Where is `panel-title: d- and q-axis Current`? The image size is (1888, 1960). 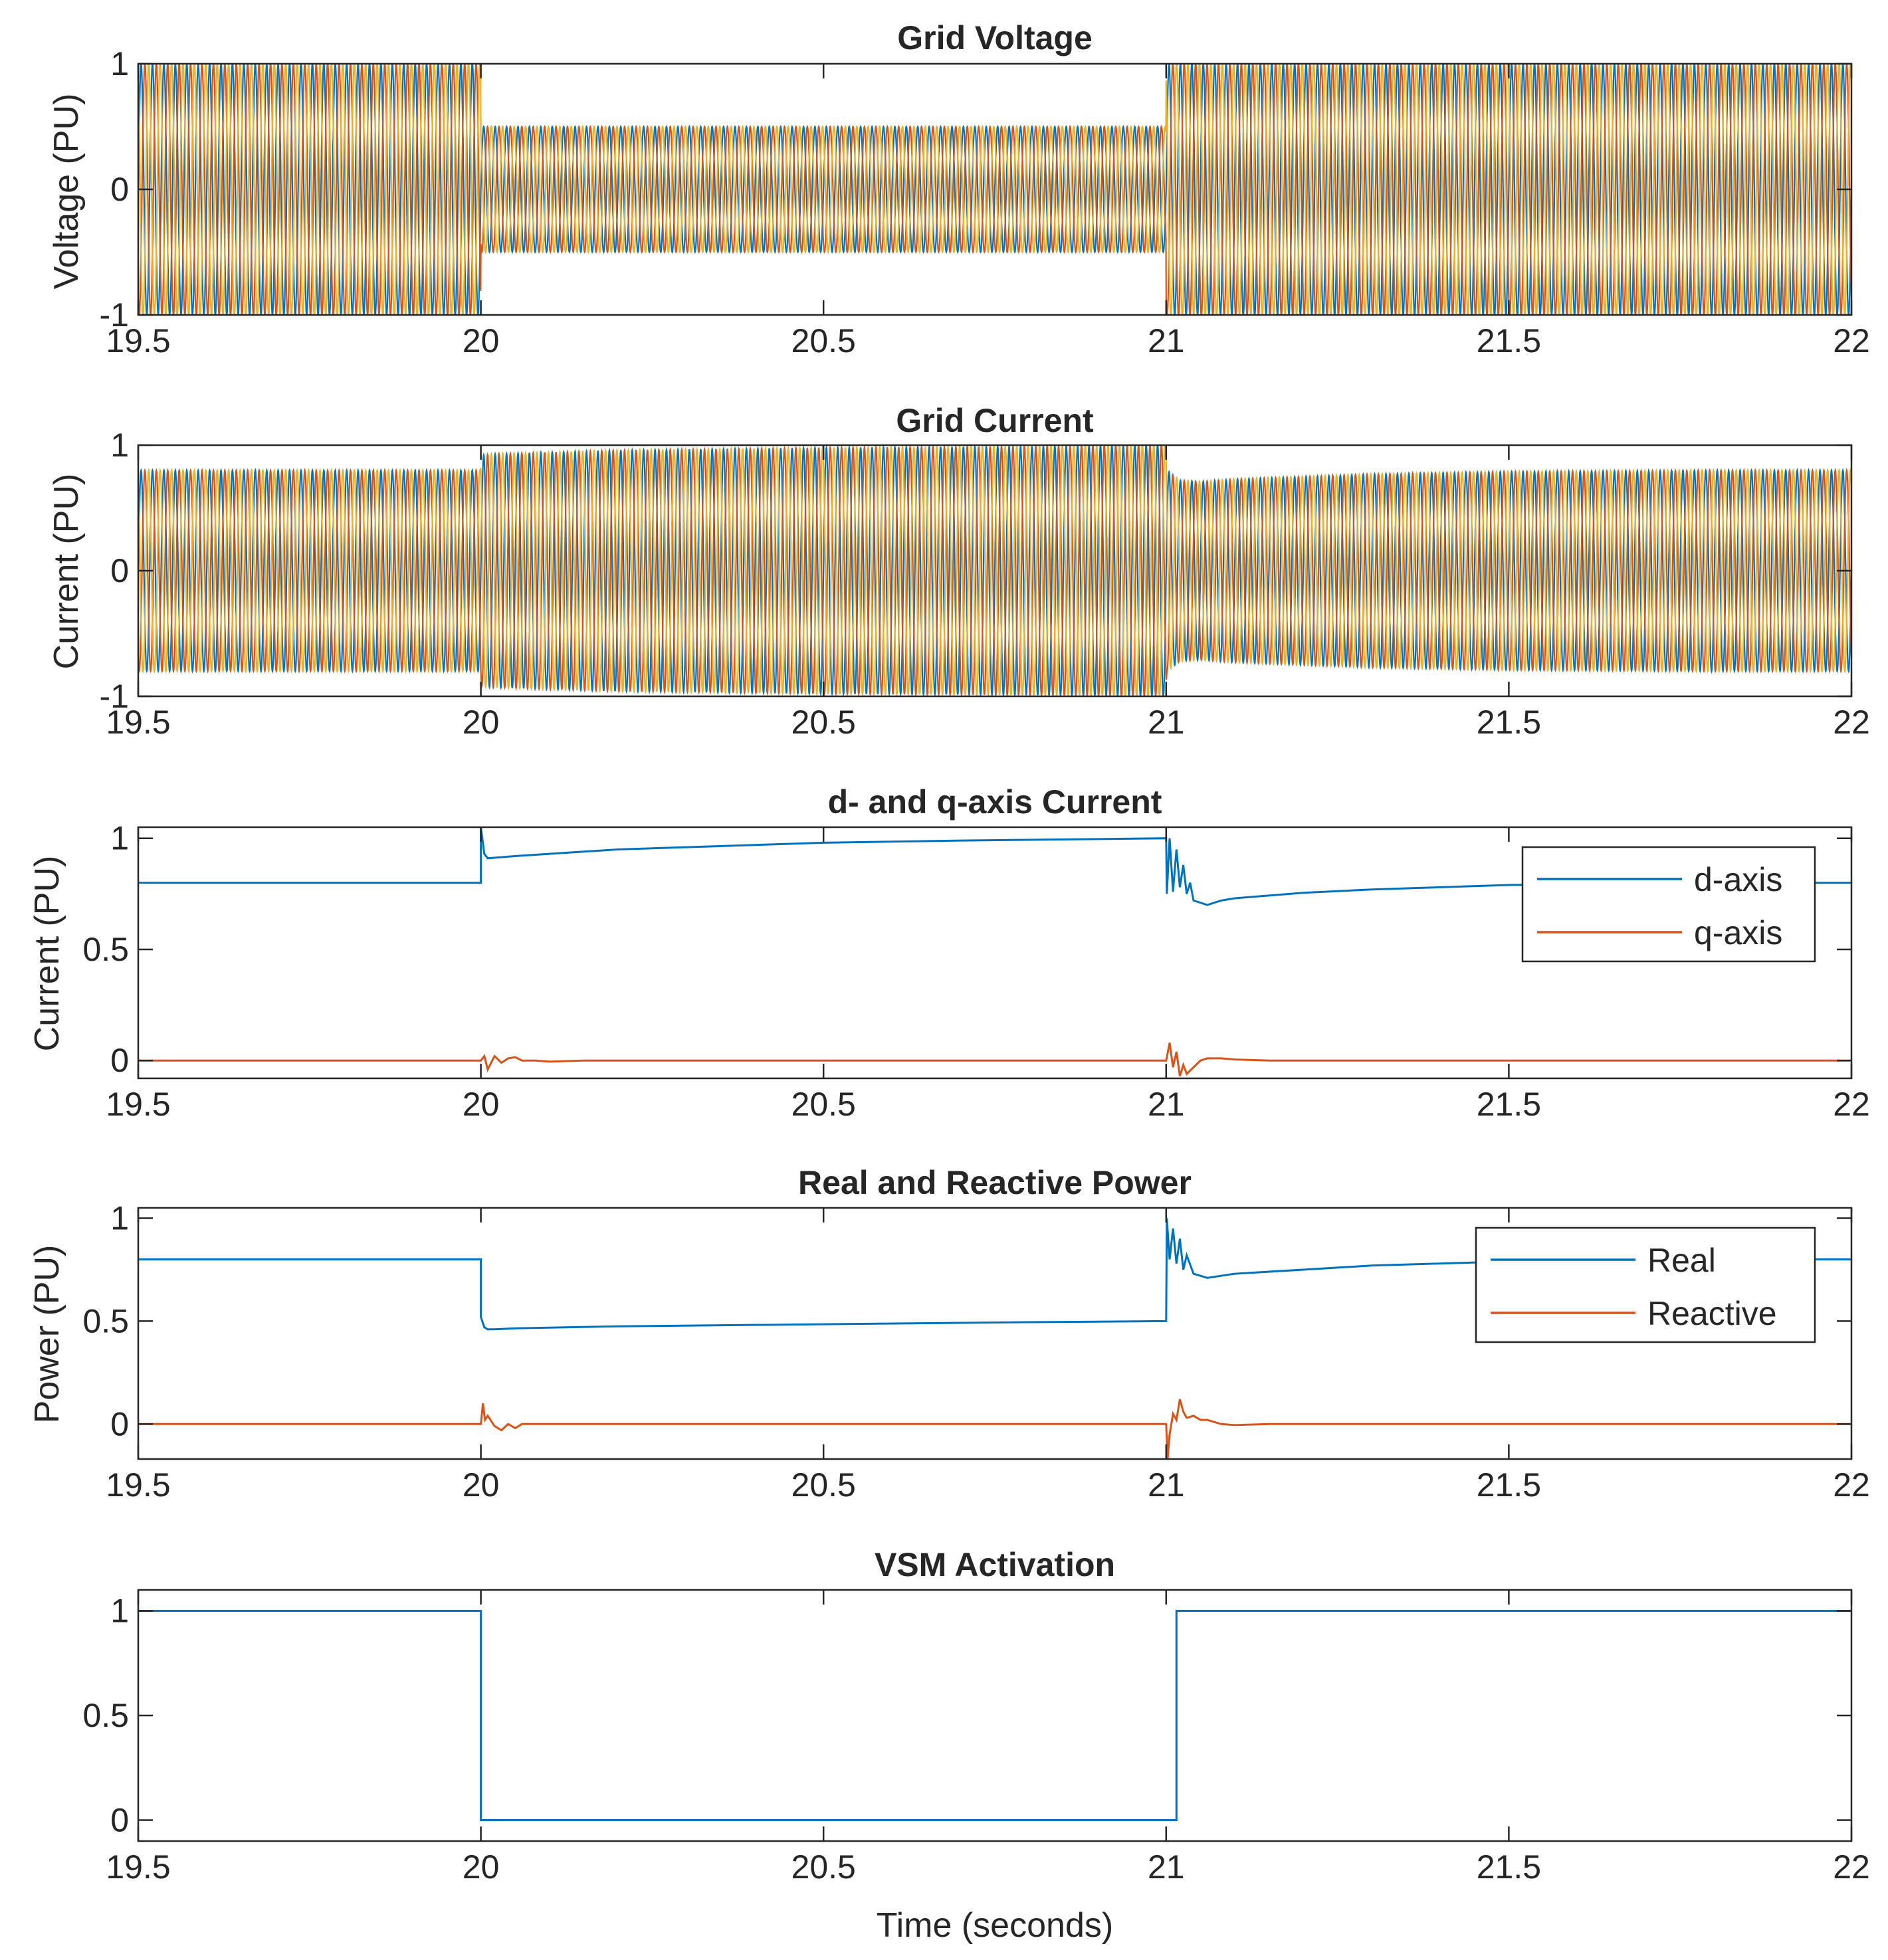
panel-title: d- and q-axis Current is located at coordinates (995, 802).